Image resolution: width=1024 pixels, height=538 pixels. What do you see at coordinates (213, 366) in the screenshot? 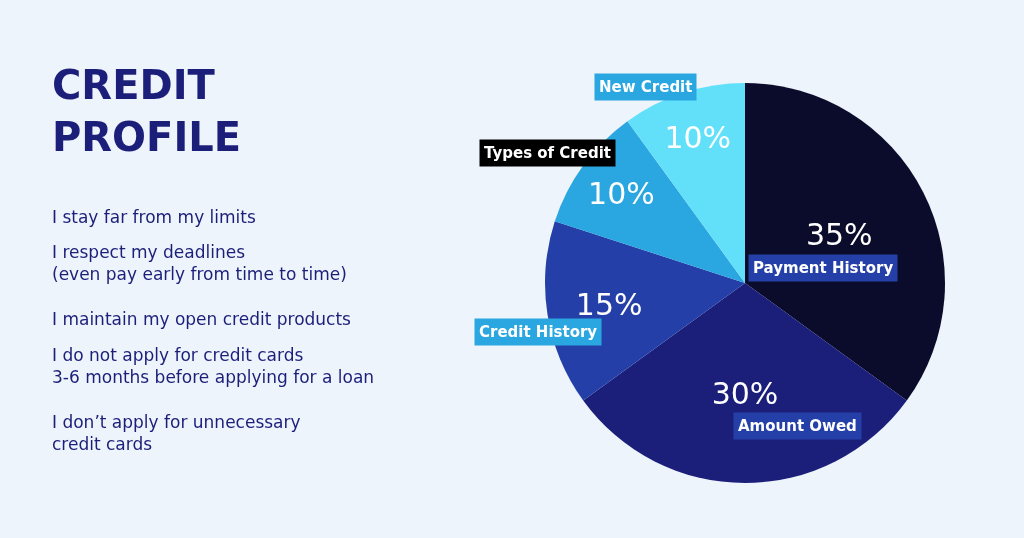
I see `text: I do not apply for credit cards 3-6 months before applying for a loan` at bounding box center [213, 366].